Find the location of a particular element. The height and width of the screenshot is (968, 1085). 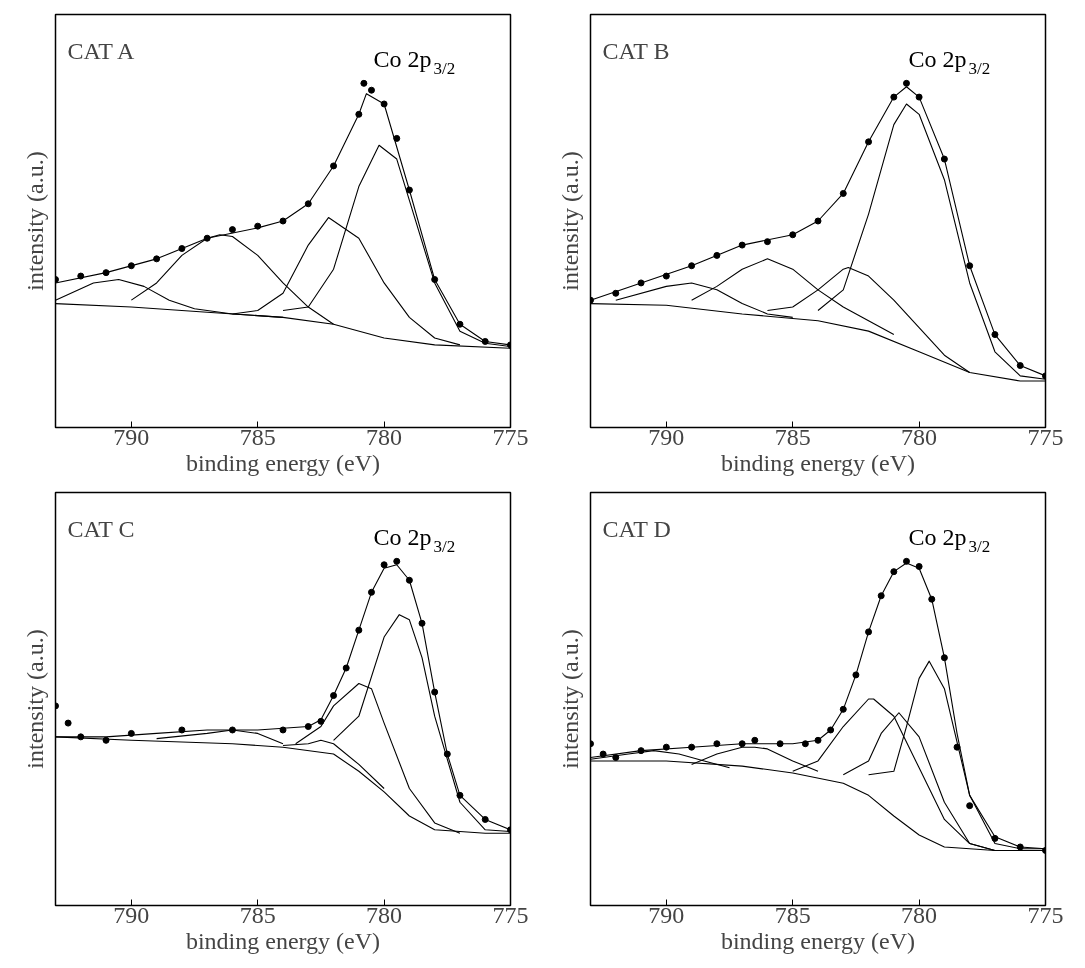

chart-title: CAT B is located at coordinates (636, 50).